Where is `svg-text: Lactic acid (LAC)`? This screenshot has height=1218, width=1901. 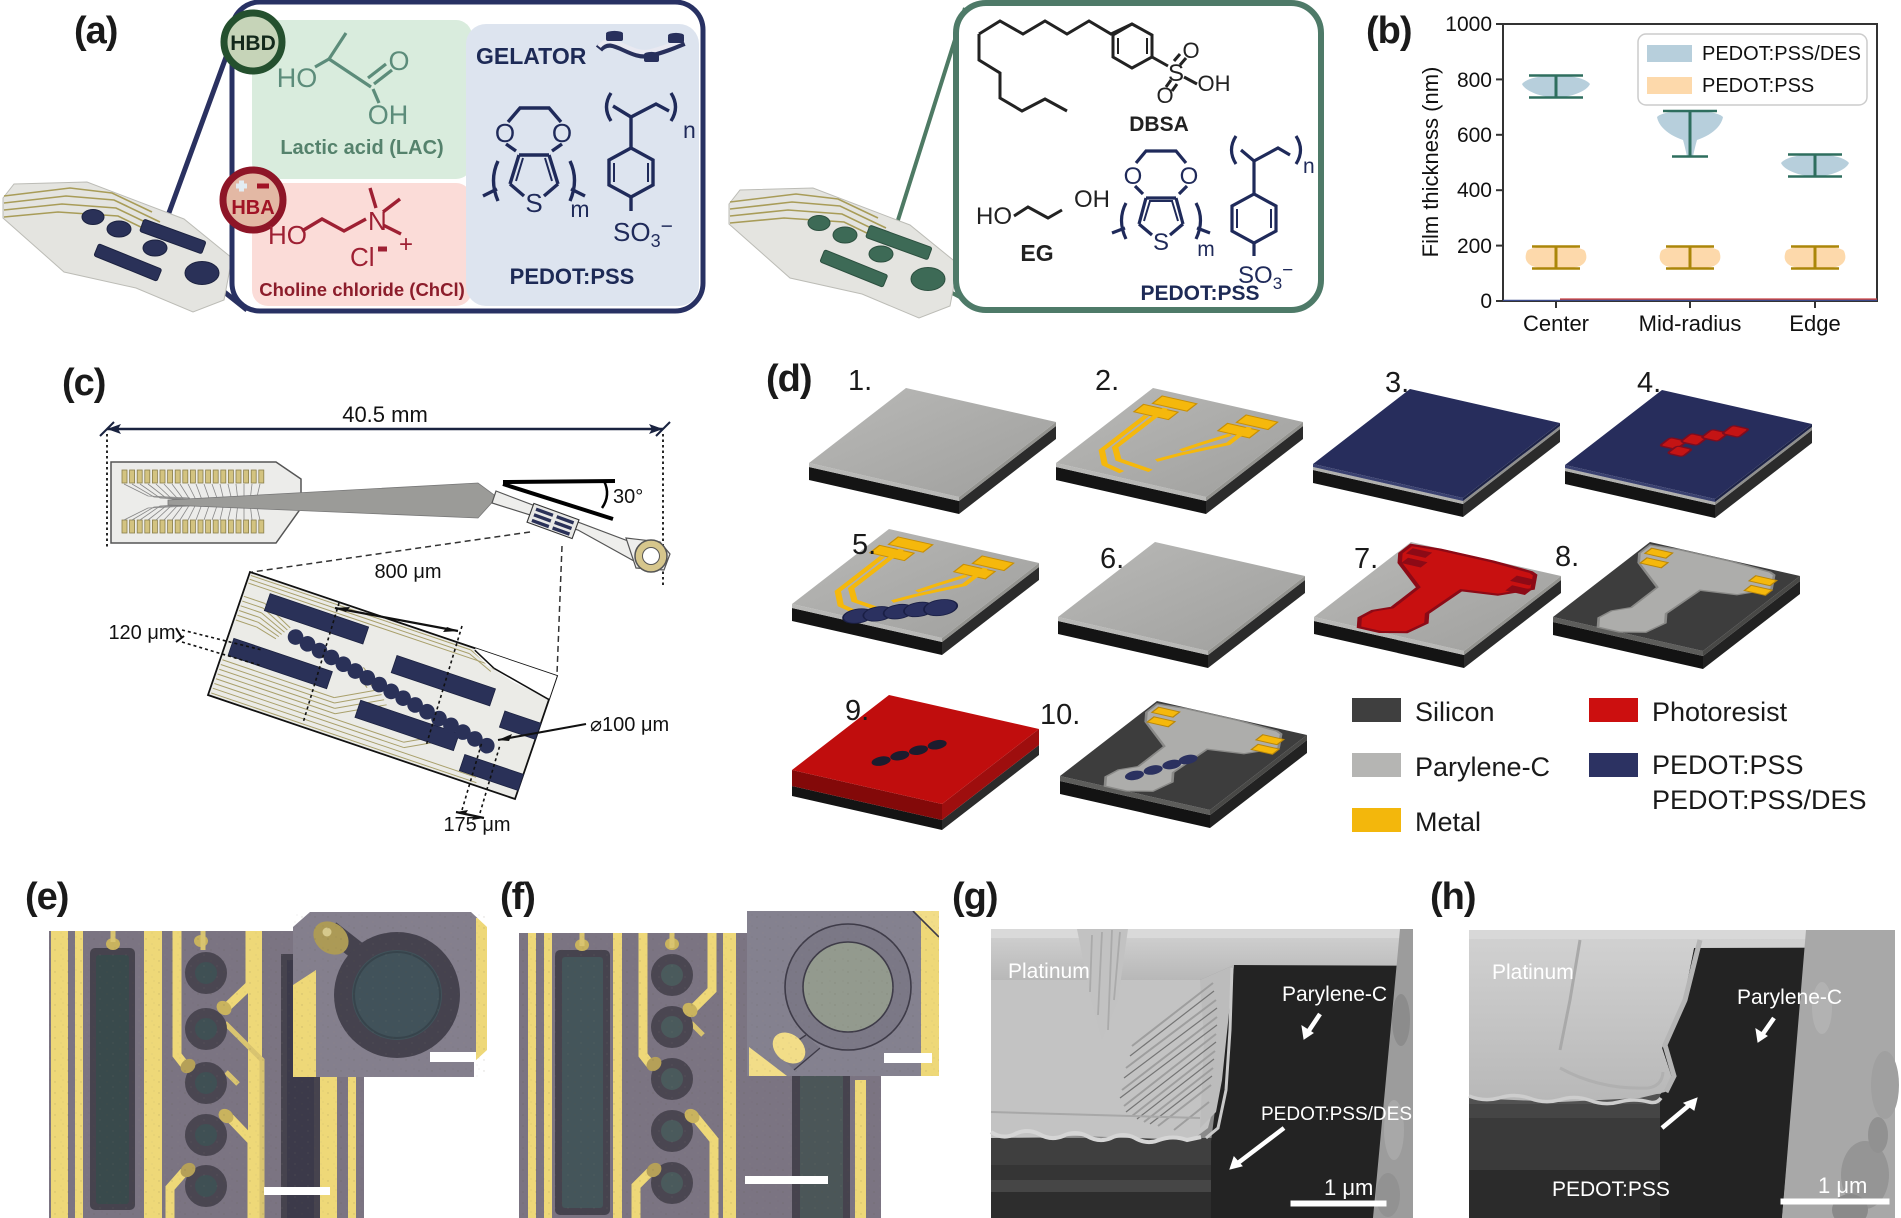 svg-text: Lactic acid (LAC) is located at coordinates (361, 148).